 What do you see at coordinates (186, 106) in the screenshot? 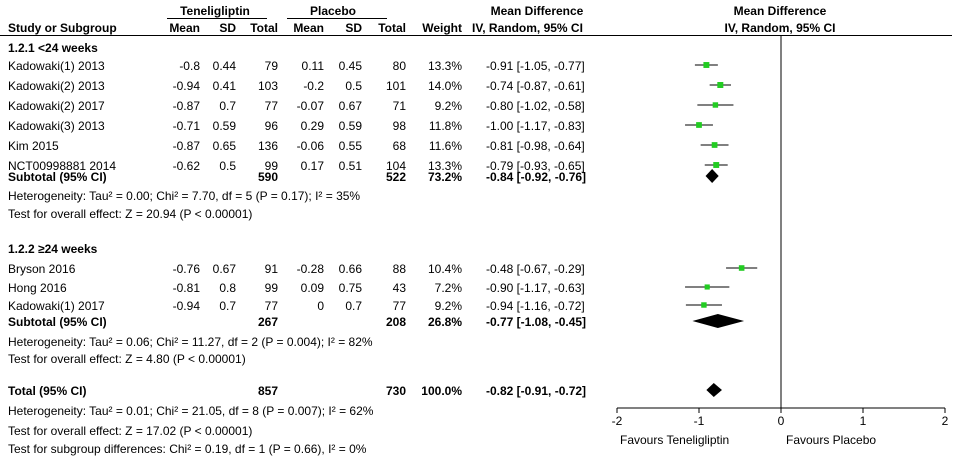
I see `tene-mean: -0.87` at bounding box center [186, 106].